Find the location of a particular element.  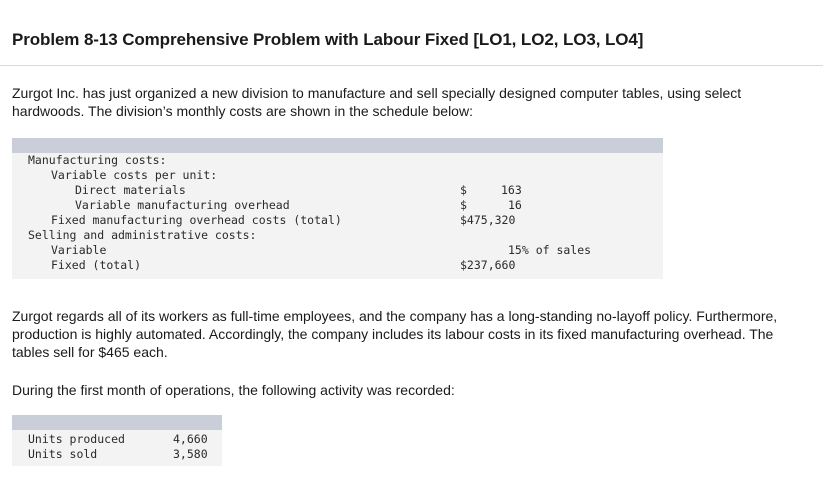

row-value: 16 is located at coordinates (515, 205).